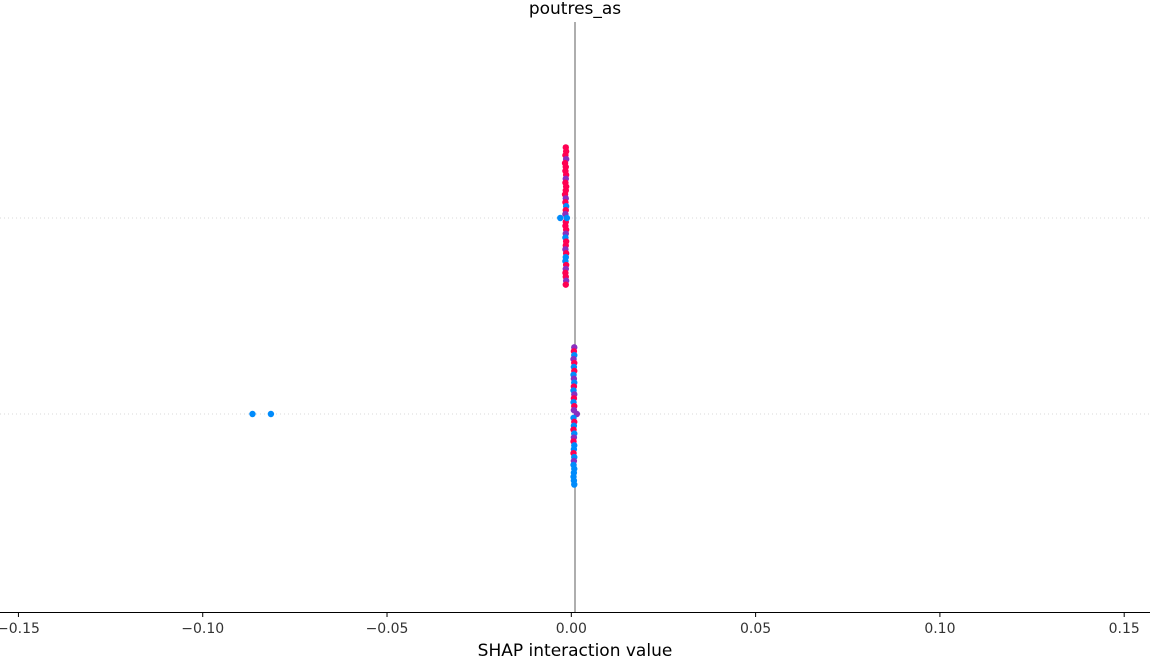  What do you see at coordinates (755, 629) in the screenshot?
I see `x-tick-label: 0.05` at bounding box center [755, 629].